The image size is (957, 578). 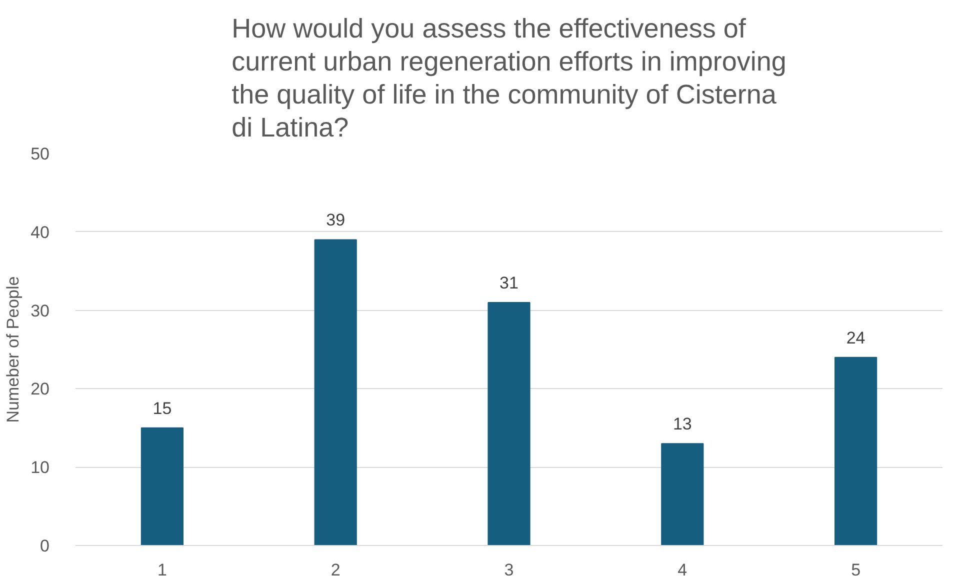 I want to click on data-label: 39, so click(x=336, y=220).